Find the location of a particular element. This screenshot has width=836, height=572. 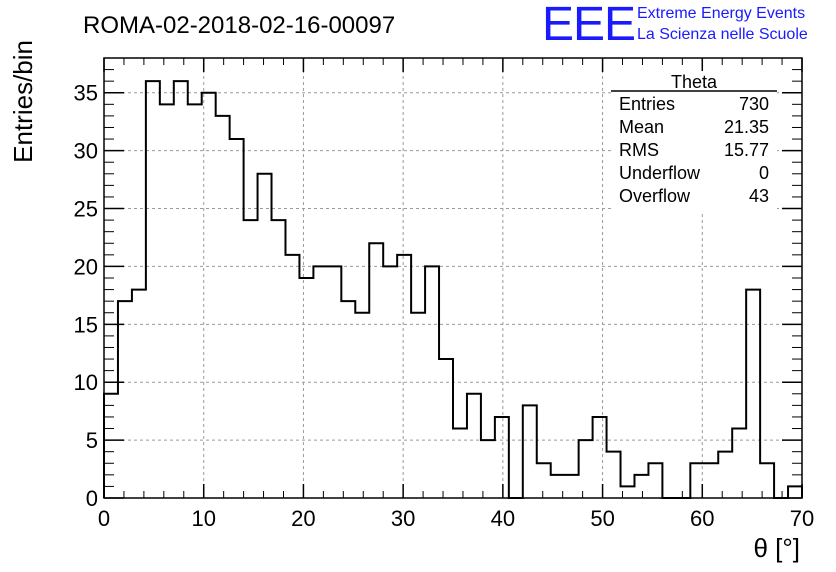

chart-title: ROMA-02-2018-02-16-00097 is located at coordinates (239, 25).